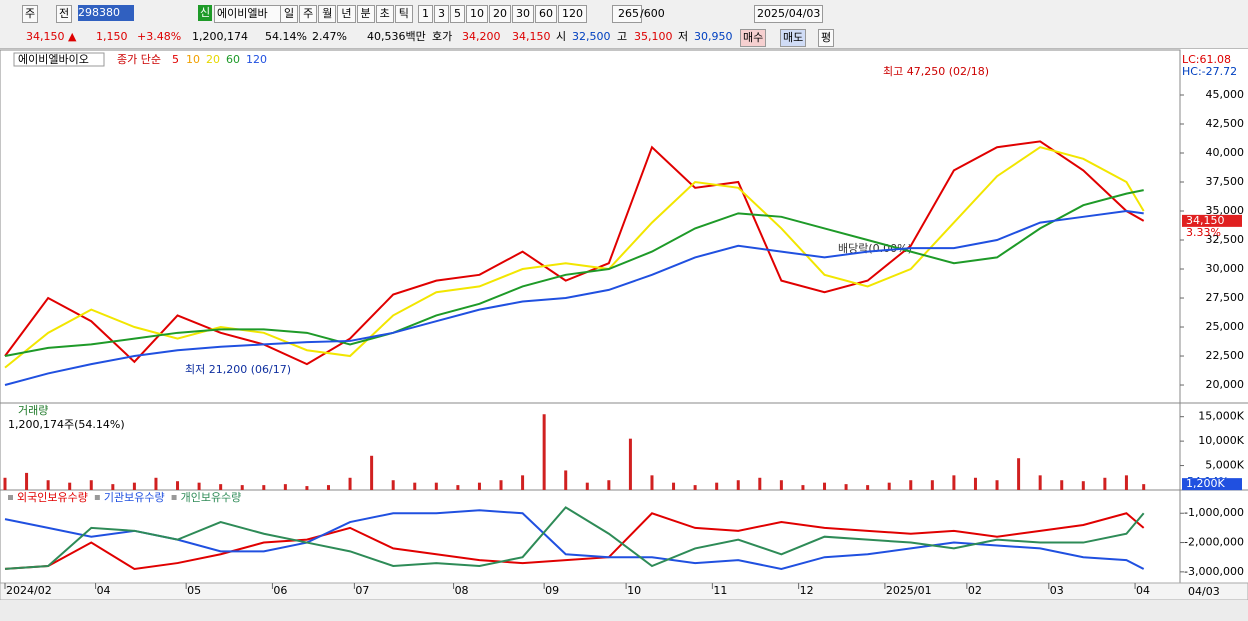  Describe the element at coordinates (1209, 71) in the screenshot. I see `hc-label: HC:-27.72` at that location.